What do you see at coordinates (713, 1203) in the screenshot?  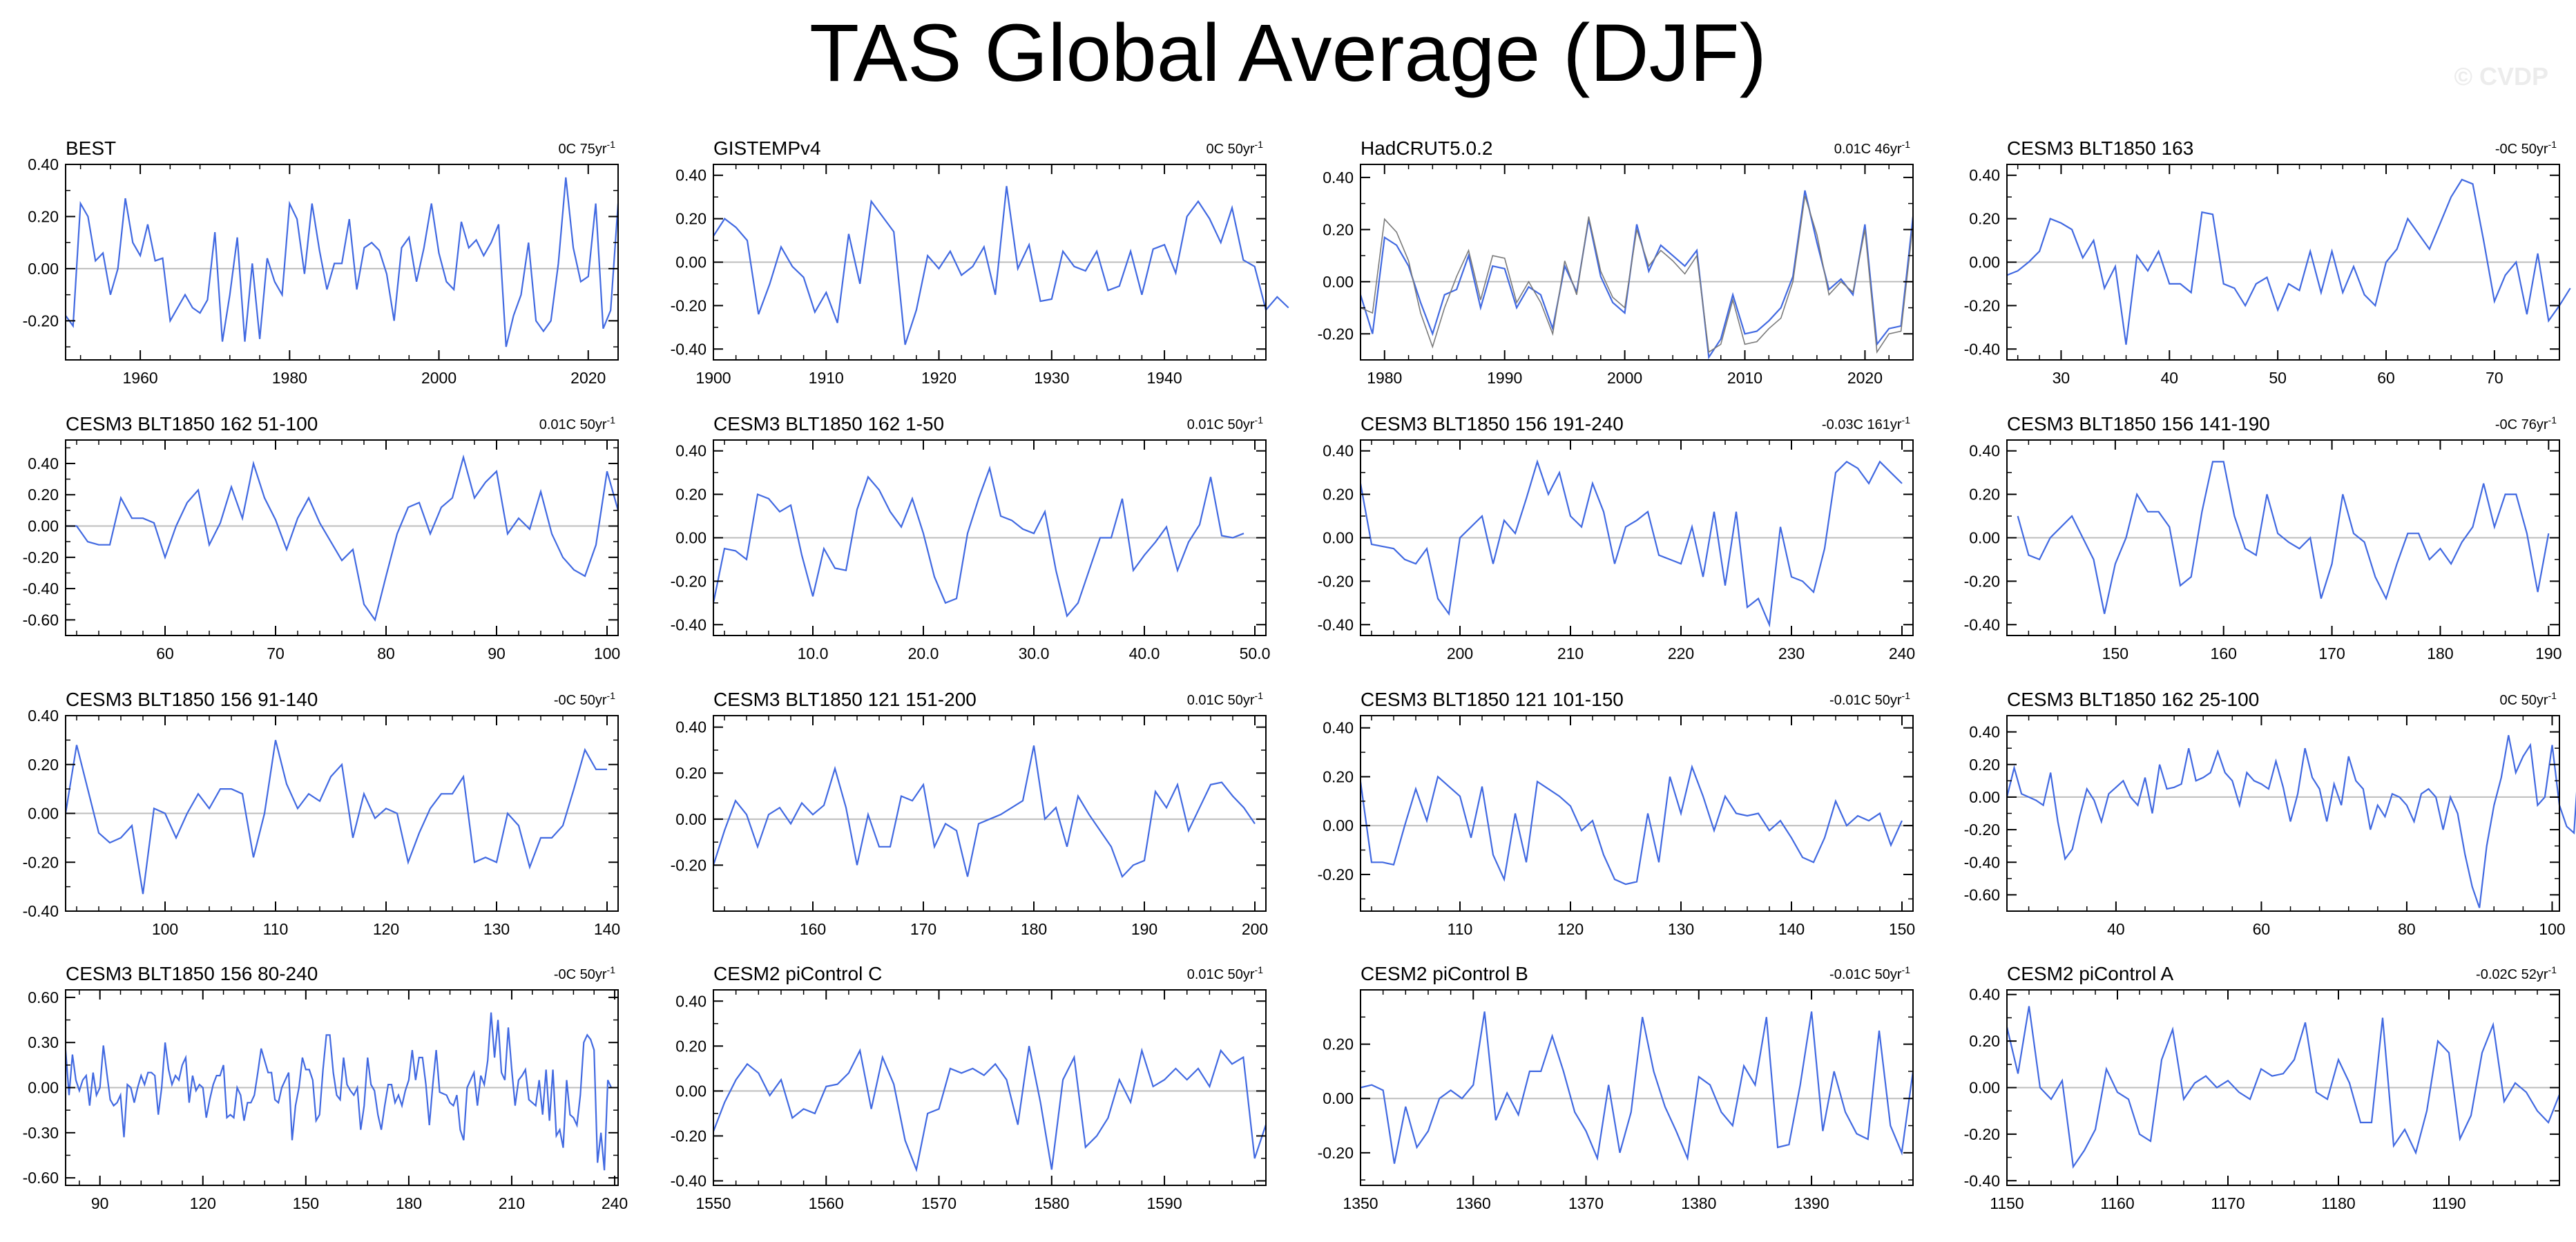 I see `x-tick-label: 1550` at bounding box center [713, 1203].